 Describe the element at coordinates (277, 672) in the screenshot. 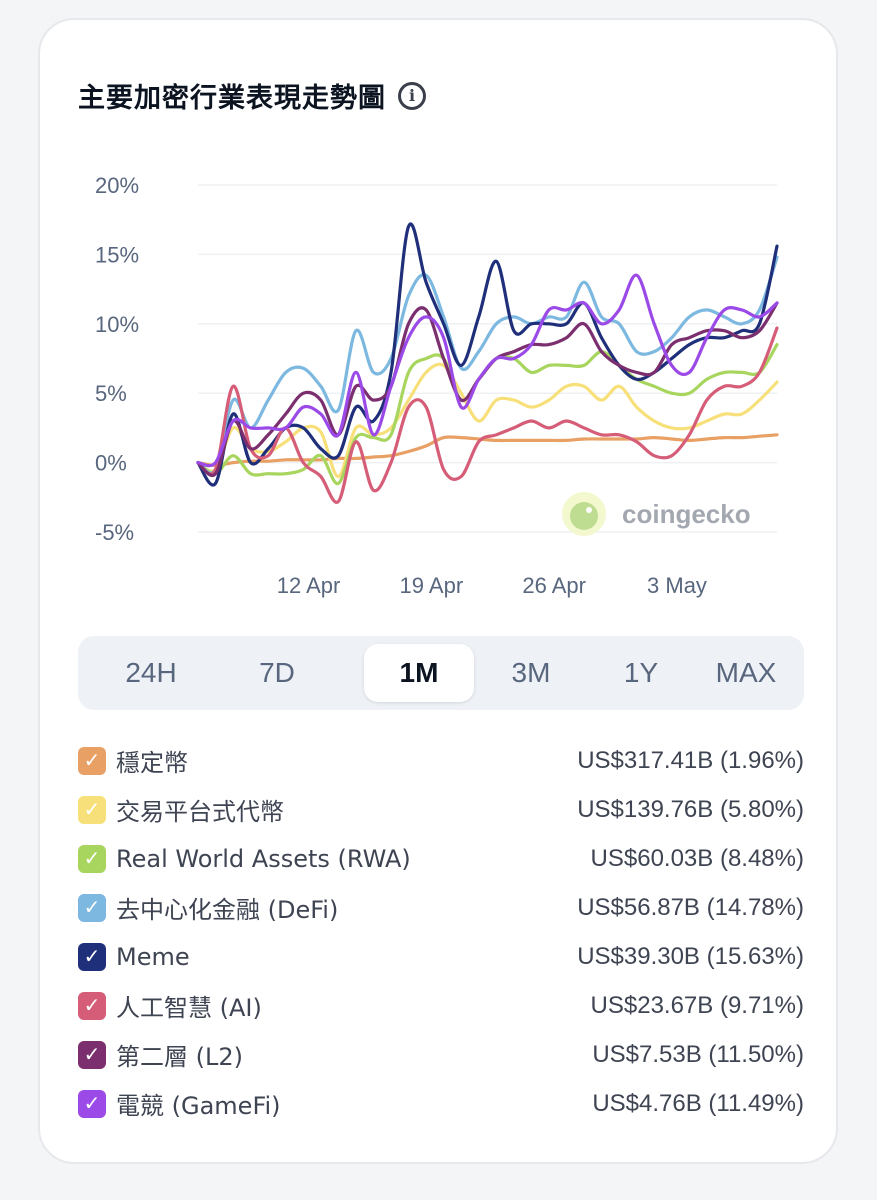

I see `tab-7d: 7D` at that location.